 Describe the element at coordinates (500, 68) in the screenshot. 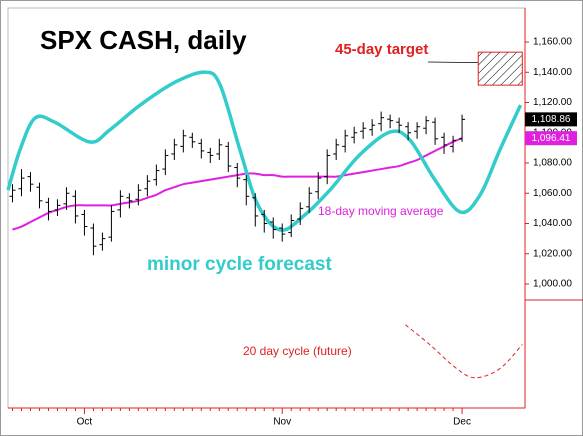

I see `target-box` at that location.